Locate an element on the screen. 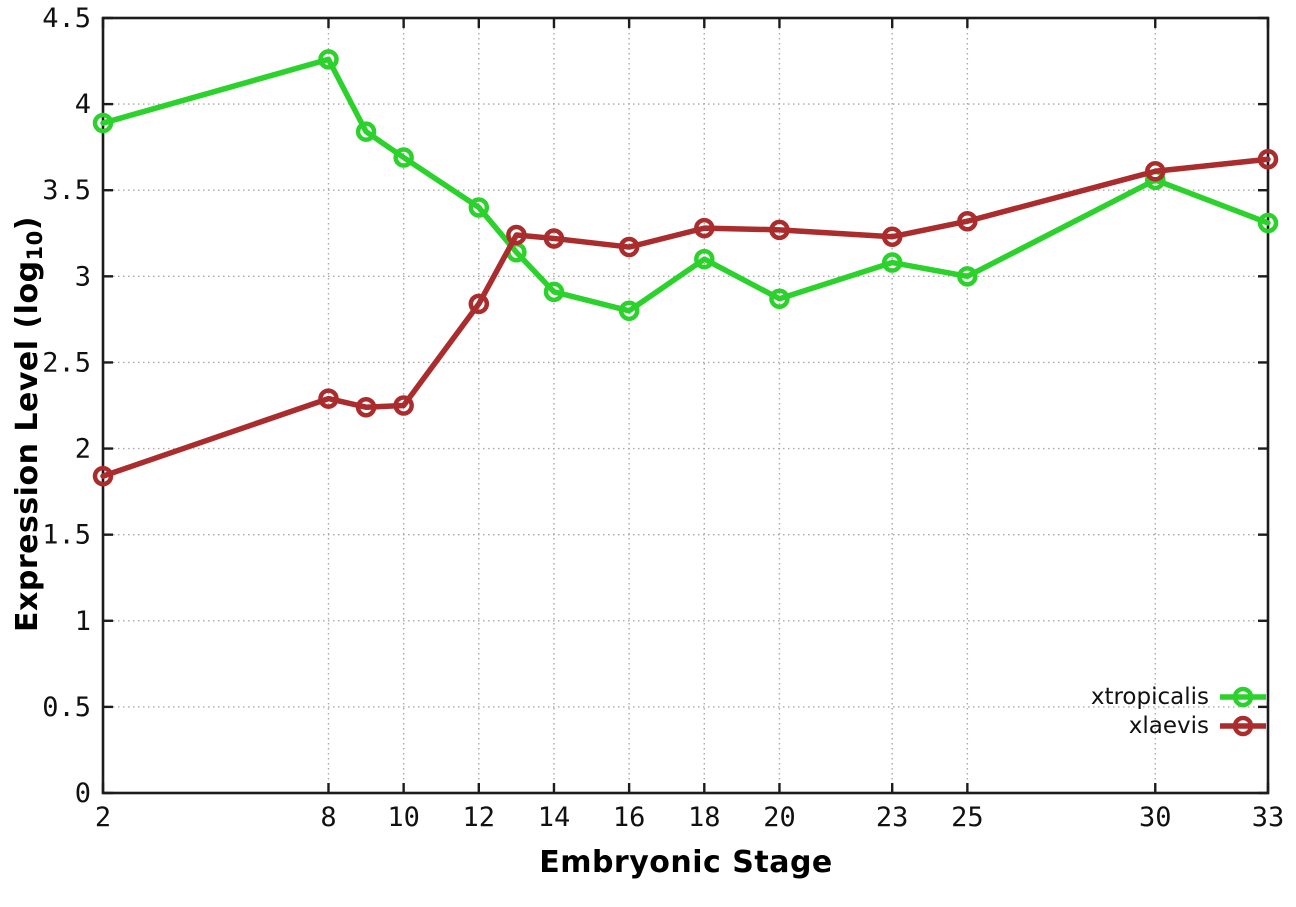 The width and height of the screenshot is (1296, 907). x-tick-label: 18 is located at coordinates (704, 817).